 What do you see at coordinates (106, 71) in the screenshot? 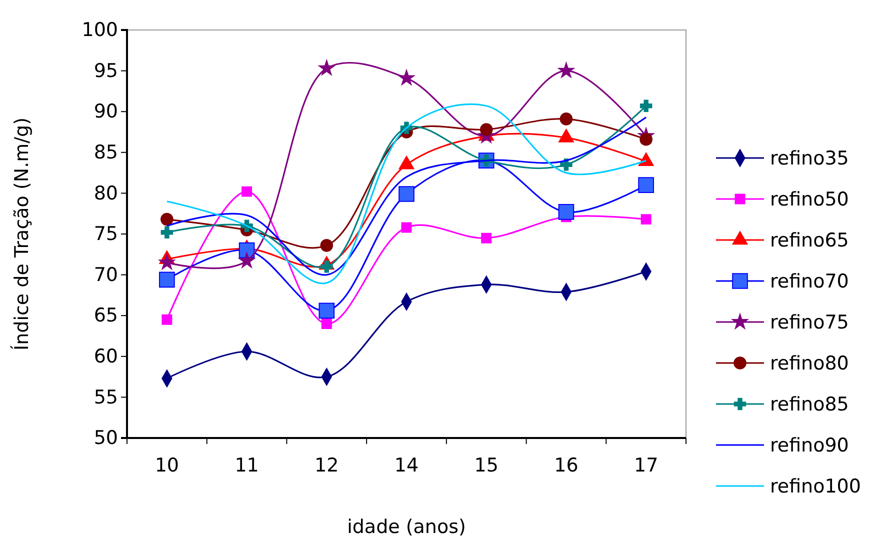
I see `y-tick-label: 95` at bounding box center [106, 71].